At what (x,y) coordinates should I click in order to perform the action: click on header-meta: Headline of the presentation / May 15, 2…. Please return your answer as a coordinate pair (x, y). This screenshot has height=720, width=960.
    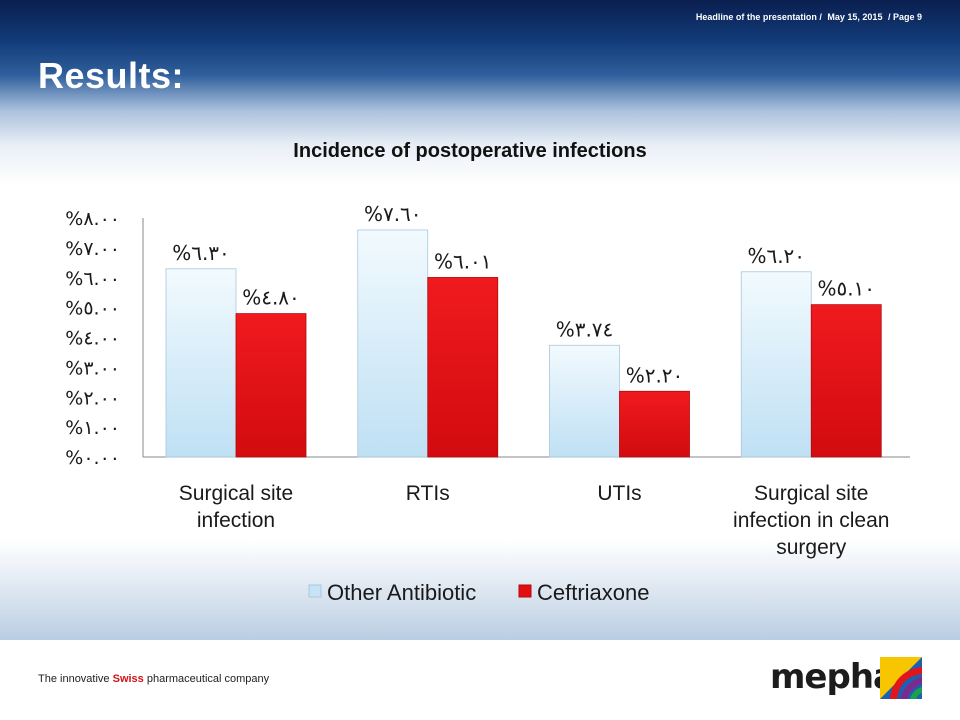
    Looking at the image, I should click on (807, 17).